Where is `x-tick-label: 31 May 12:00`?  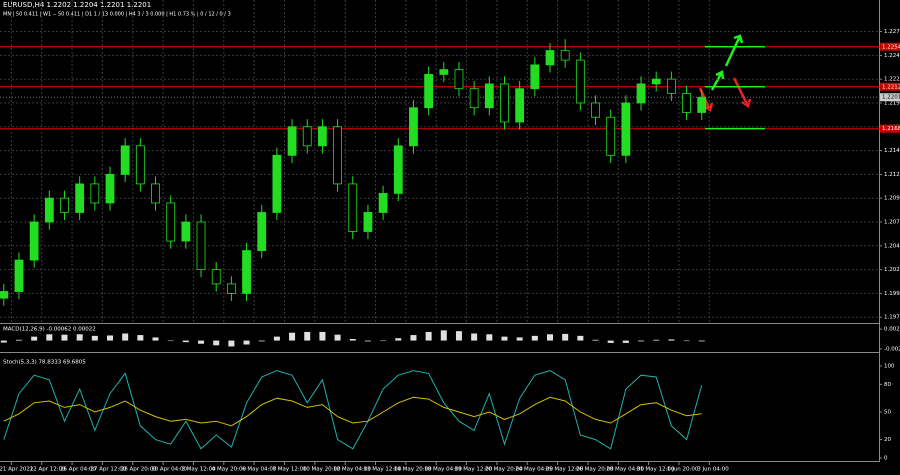
x-tick-label: 31 May 12:00 is located at coordinates (656, 470).